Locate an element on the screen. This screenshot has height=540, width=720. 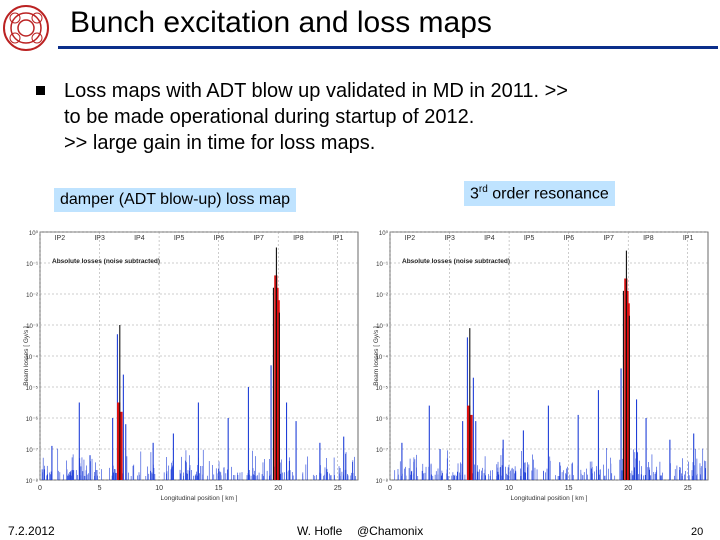
bullet-square-icon is located at coordinates (40, 90).